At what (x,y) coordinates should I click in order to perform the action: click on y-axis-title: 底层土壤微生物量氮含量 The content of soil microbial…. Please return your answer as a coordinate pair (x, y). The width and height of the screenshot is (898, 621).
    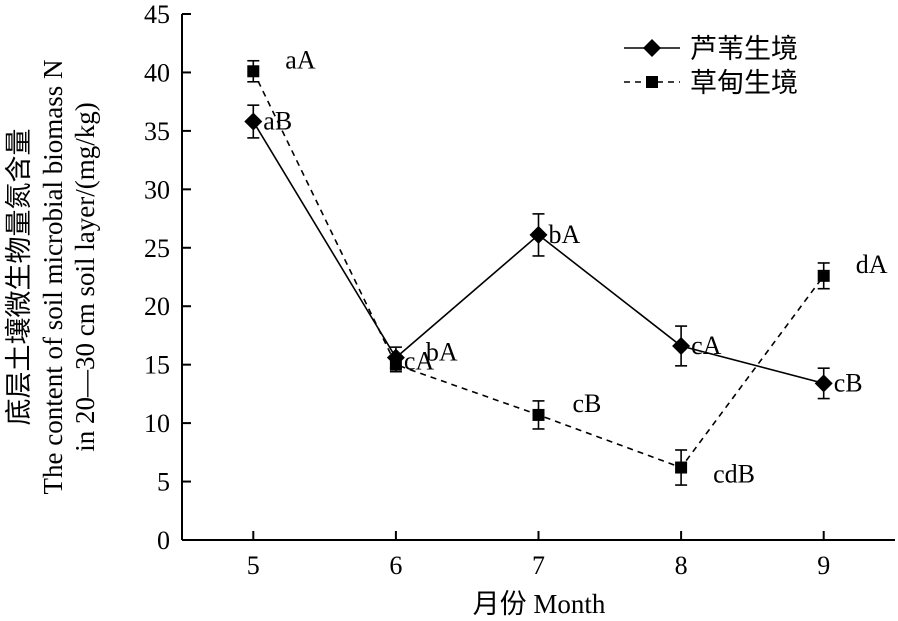
    Looking at the image, I should click on (52, 277).